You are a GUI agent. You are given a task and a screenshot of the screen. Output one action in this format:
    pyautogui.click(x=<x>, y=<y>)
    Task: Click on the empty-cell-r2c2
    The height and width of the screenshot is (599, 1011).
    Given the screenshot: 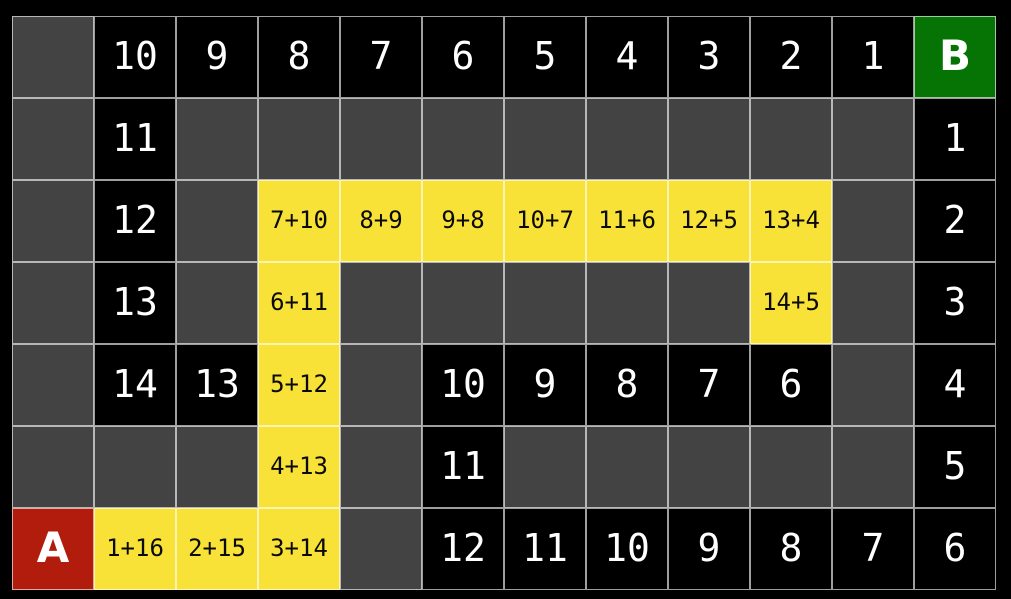 What is the action you would take?
    pyautogui.click(x=217, y=221)
    